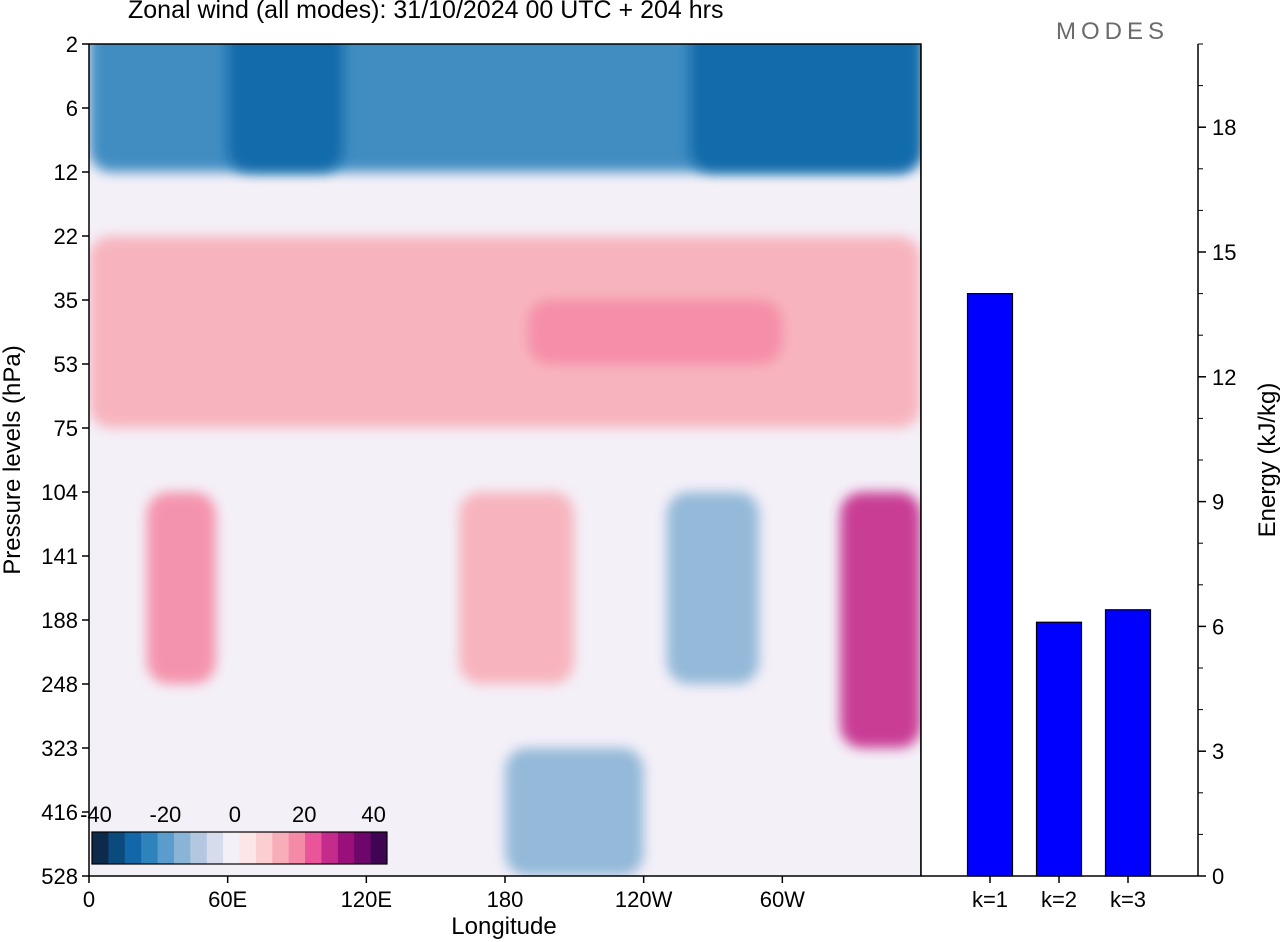 The height and width of the screenshot is (942, 1280). Describe the element at coordinates (66, 428) in the screenshot. I see `pressure-tick-label: 75` at that location.